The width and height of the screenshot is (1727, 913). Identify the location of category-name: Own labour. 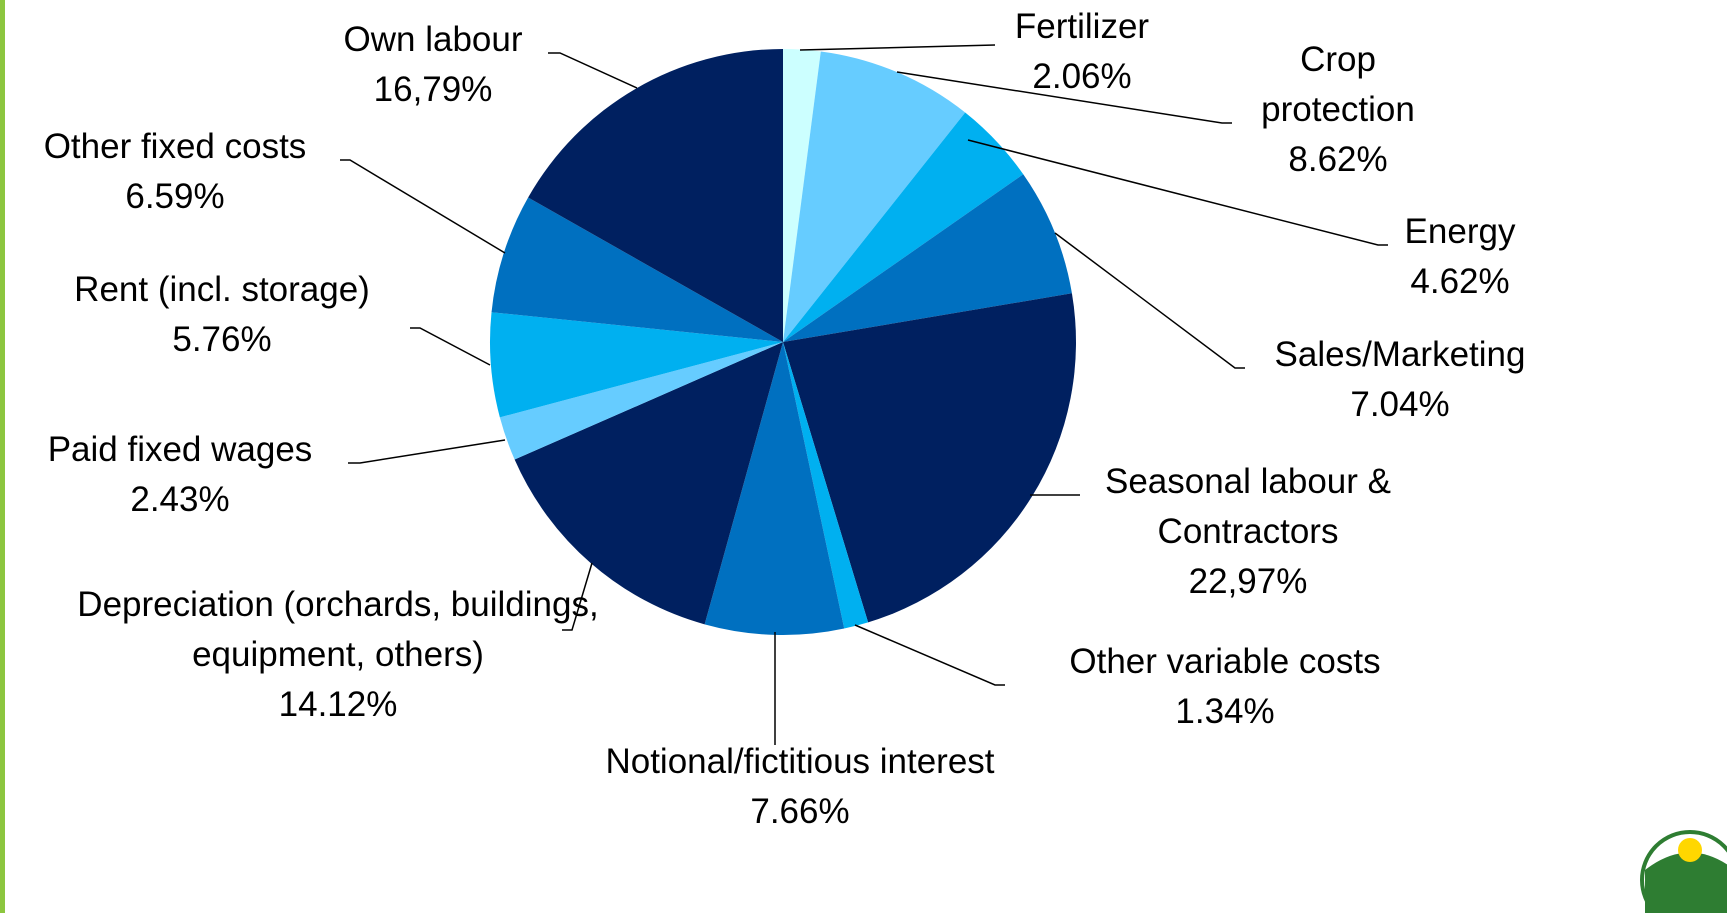
(433, 39).